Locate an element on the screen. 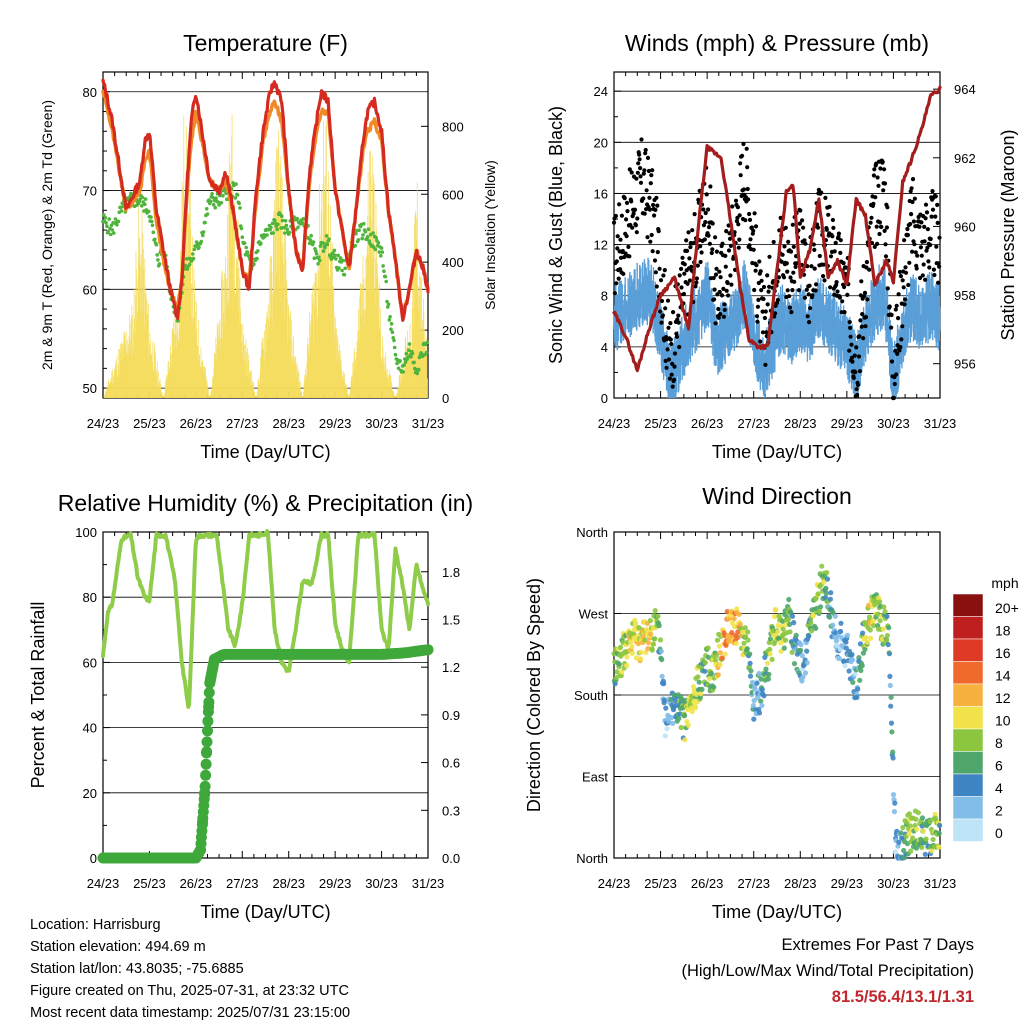  temp-title: Temperature (F) is located at coordinates (265, 43).